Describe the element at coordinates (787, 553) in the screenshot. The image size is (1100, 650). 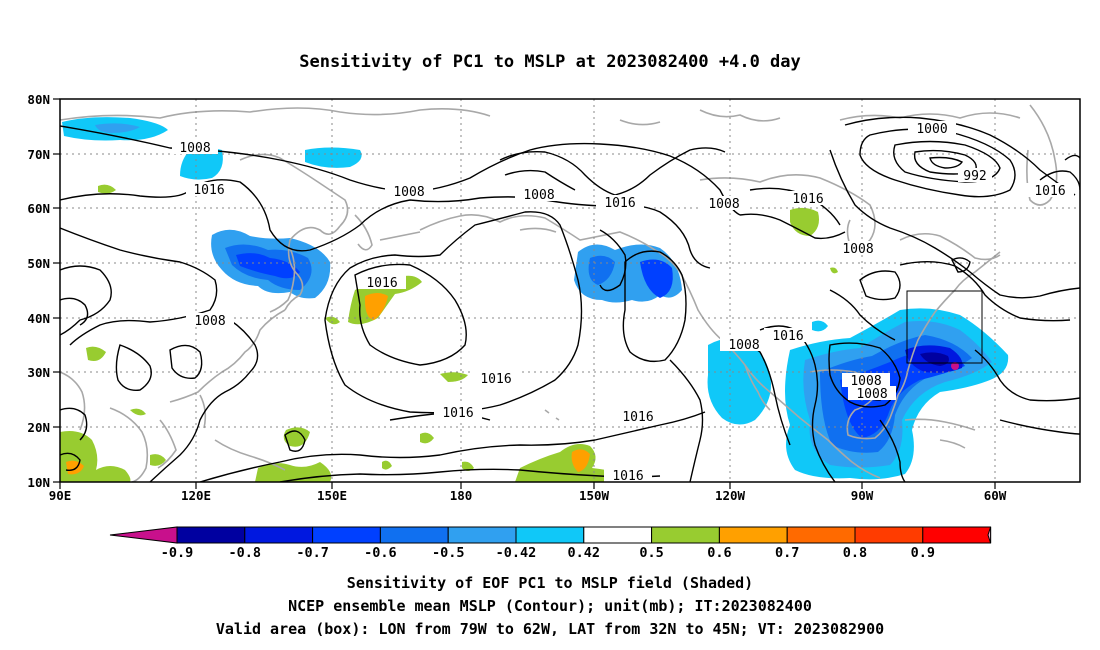
I see `colorbar-label: 0.7` at that location.